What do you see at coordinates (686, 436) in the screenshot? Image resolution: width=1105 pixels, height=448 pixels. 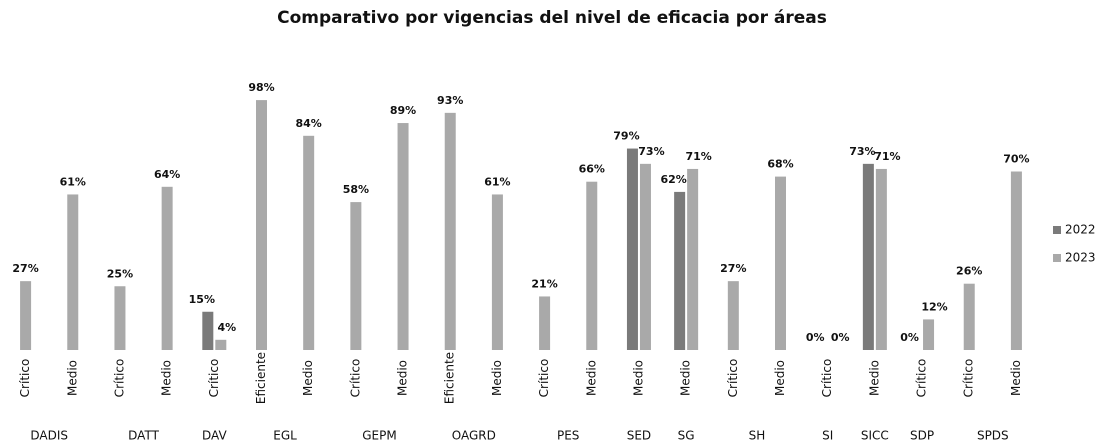 I see `group-label: SG` at bounding box center [686, 436].